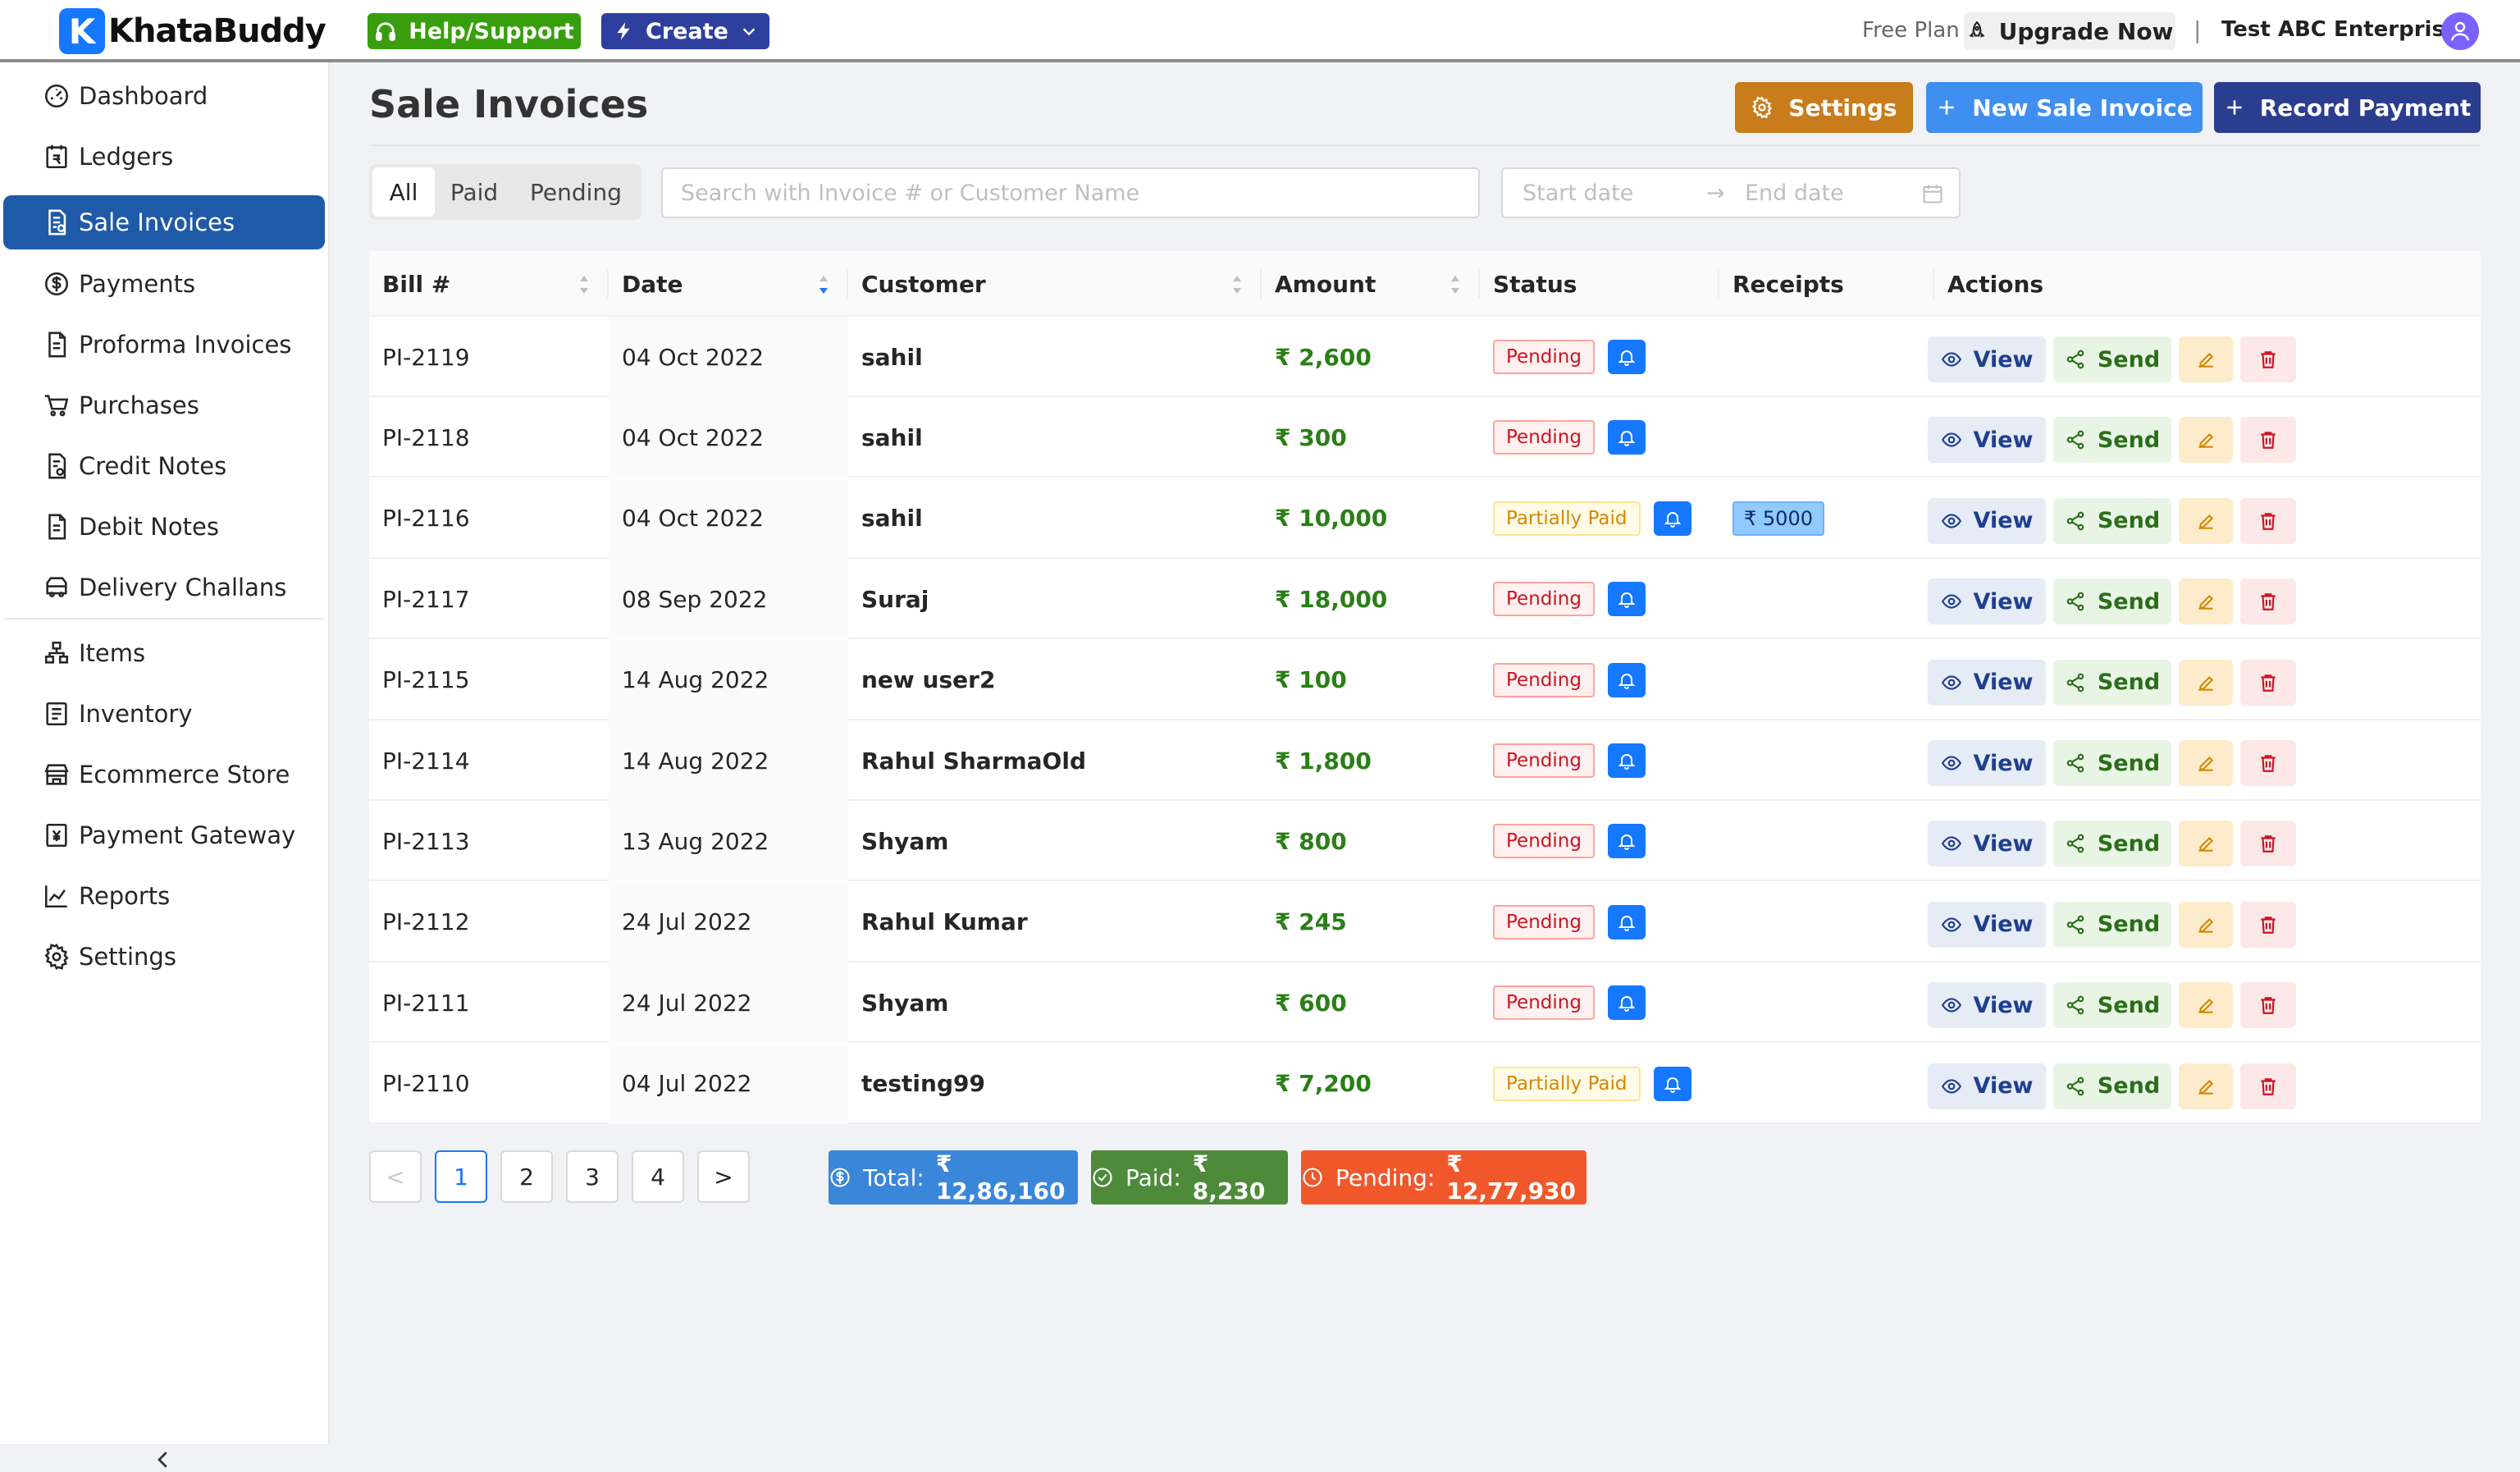 The width and height of the screenshot is (2520, 1472). I want to click on upgrade-now-button: Upgrade Now, so click(2070, 31).